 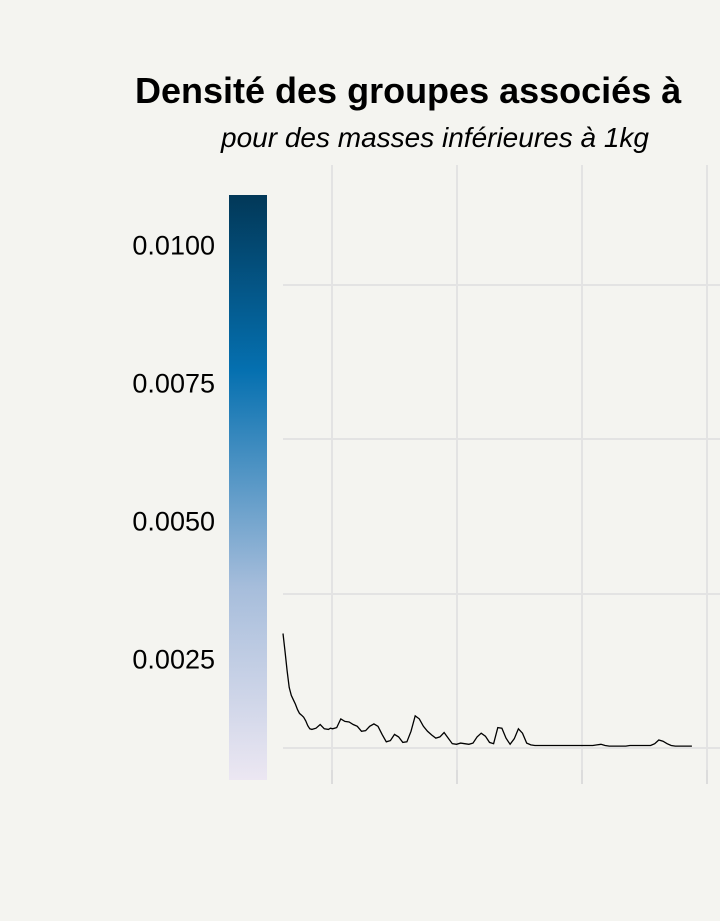 I want to click on colorbar-tick-label: 0.0100, so click(x=173, y=246).